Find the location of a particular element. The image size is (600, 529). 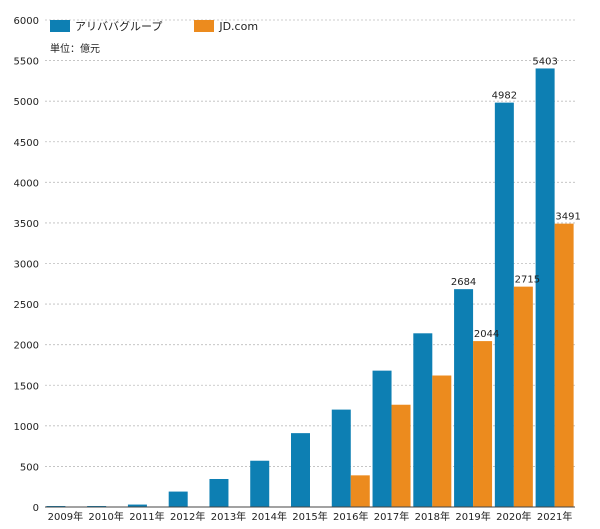

x-tick-label: 2015年 is located at coordinates (309, 516).